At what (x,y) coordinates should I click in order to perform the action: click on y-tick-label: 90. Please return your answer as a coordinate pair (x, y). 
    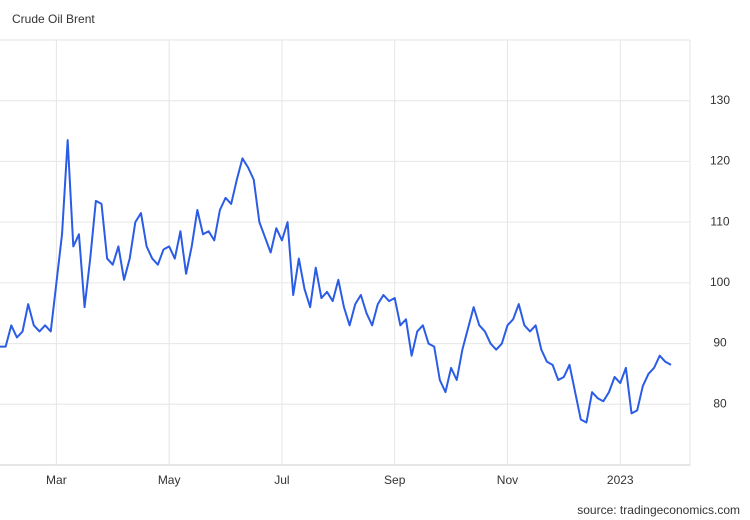
    Looking at the image, I should click on (720, 343).